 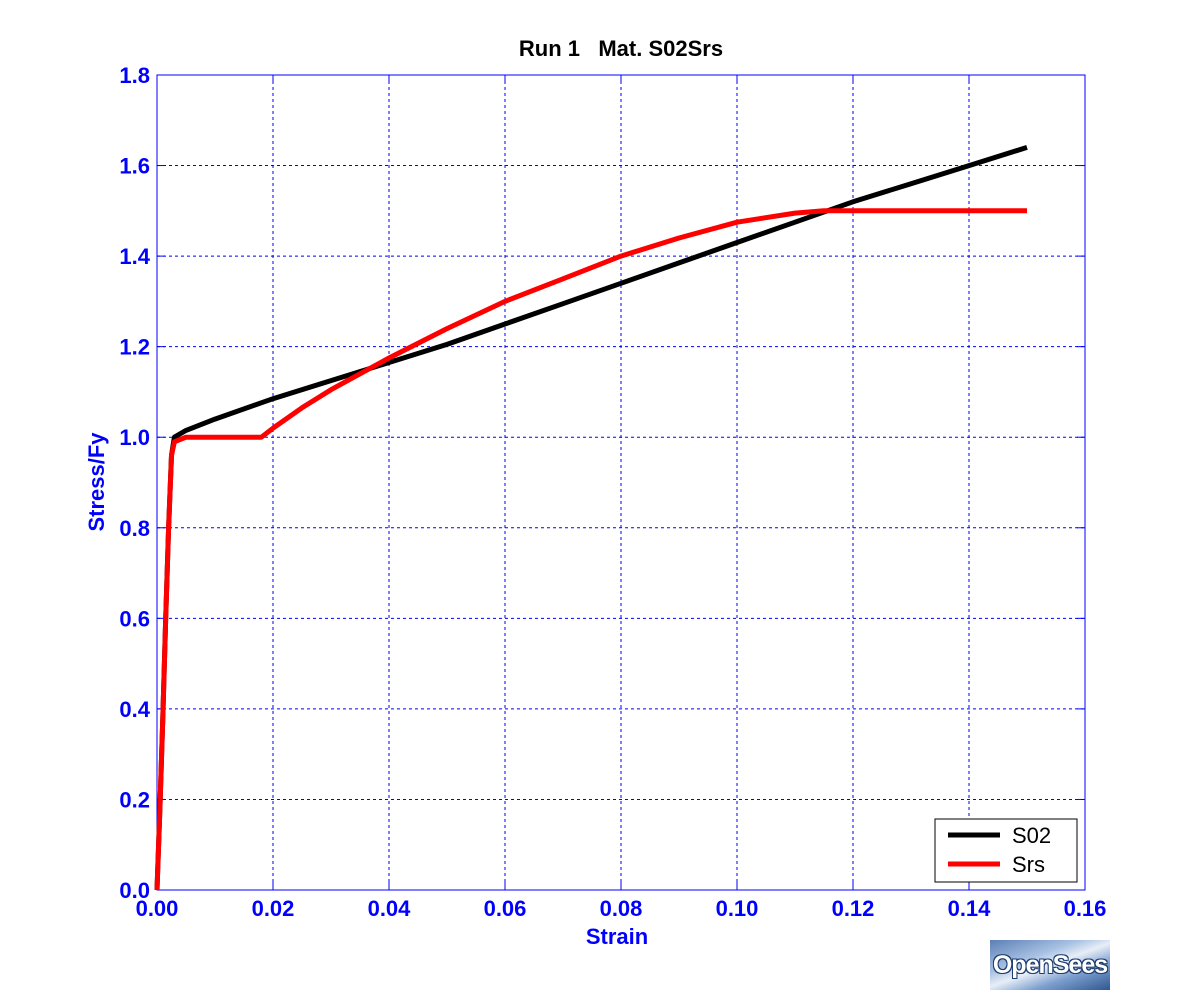 I want to click on x-tick-label: 0.06, so click(x=505, y=908).